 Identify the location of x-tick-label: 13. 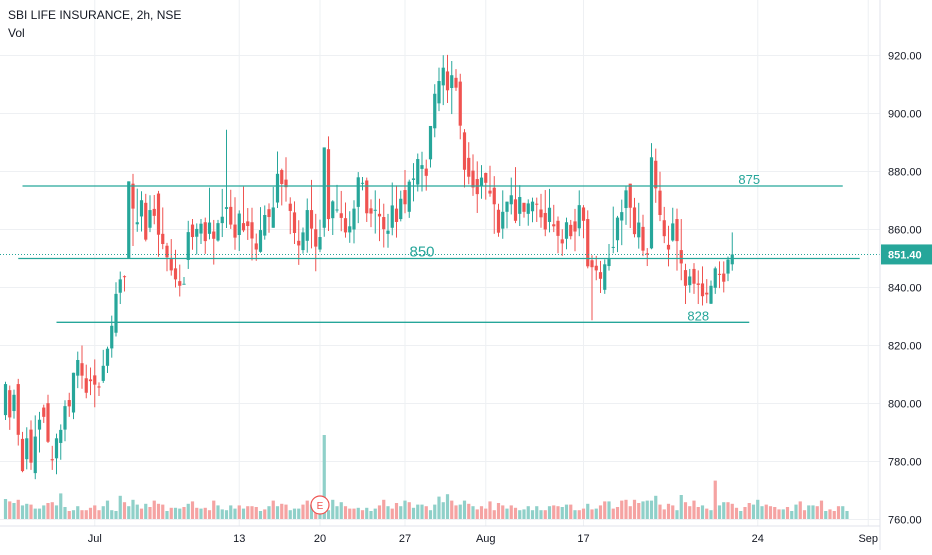
(239, 539).